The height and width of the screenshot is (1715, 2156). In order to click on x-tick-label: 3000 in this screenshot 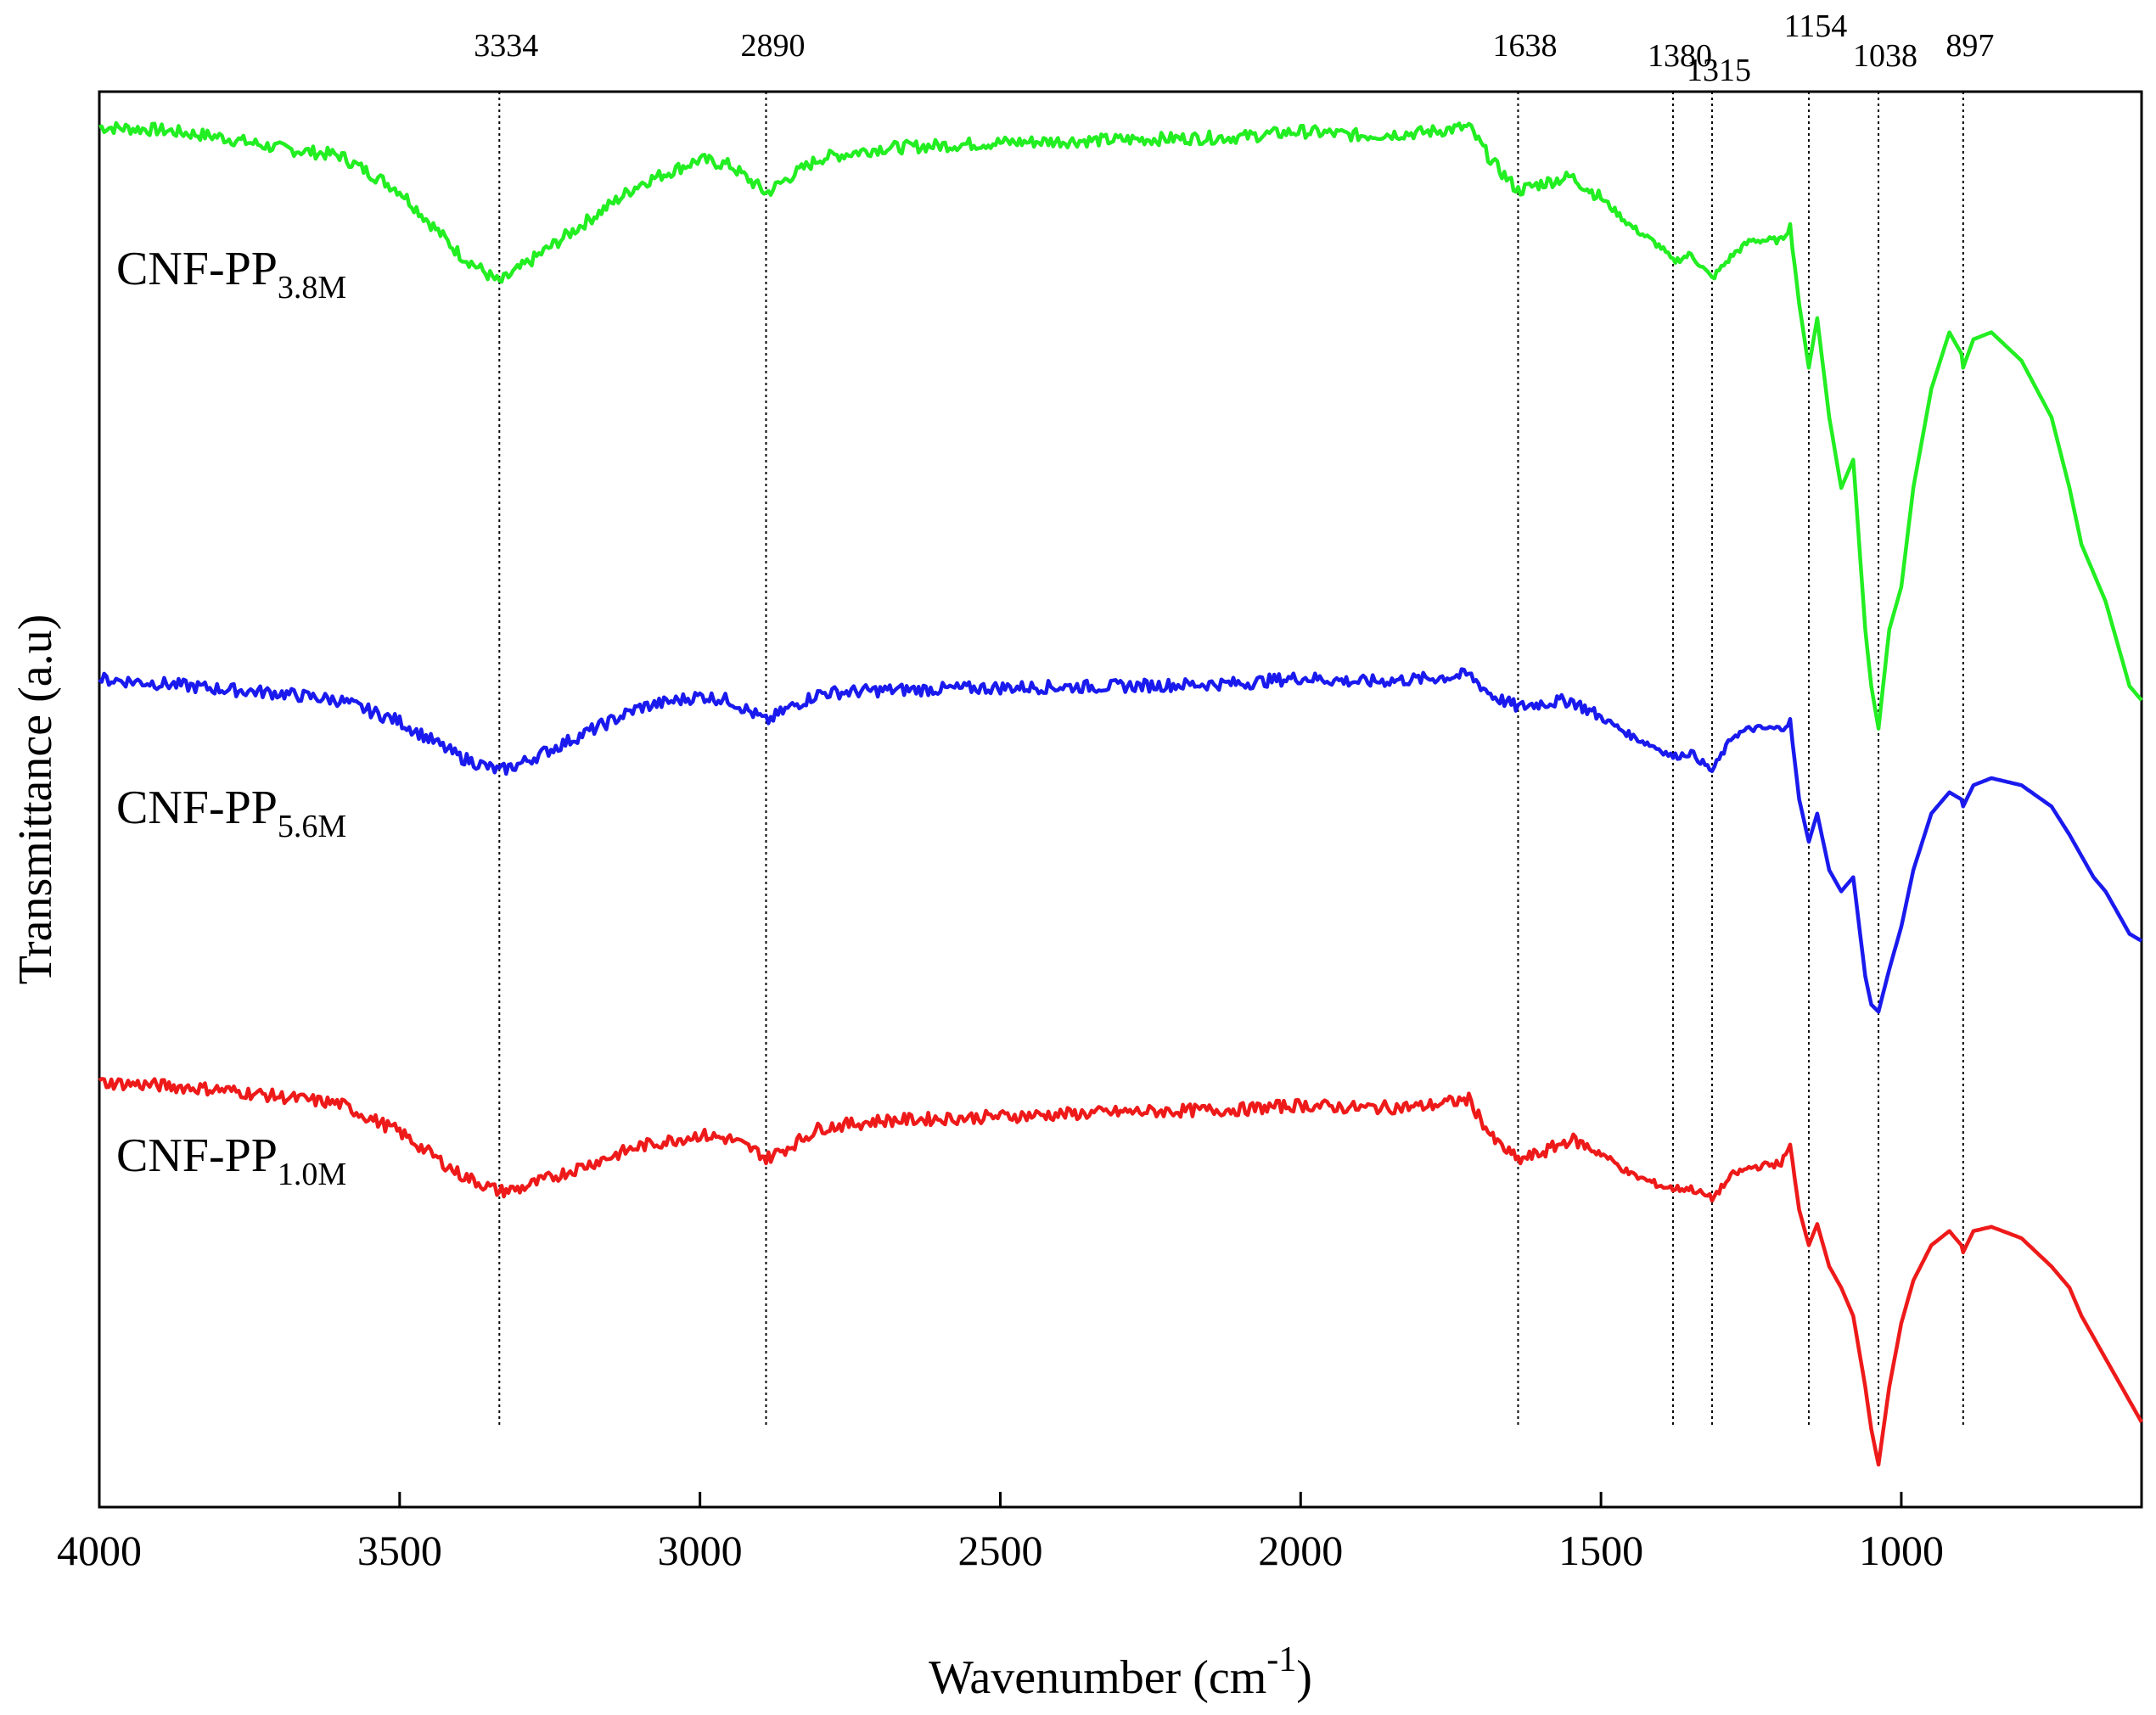, I will do `click(700, 1550)`.